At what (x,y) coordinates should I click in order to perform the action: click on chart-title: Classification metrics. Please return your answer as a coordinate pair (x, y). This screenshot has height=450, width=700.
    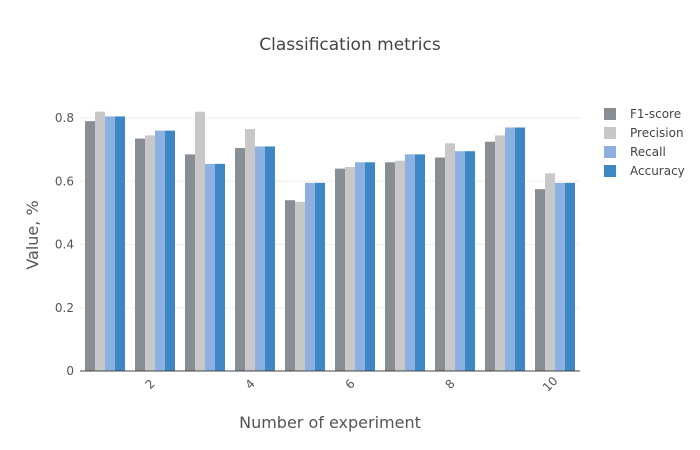
    Looking at the image, I should click on (350, 45).